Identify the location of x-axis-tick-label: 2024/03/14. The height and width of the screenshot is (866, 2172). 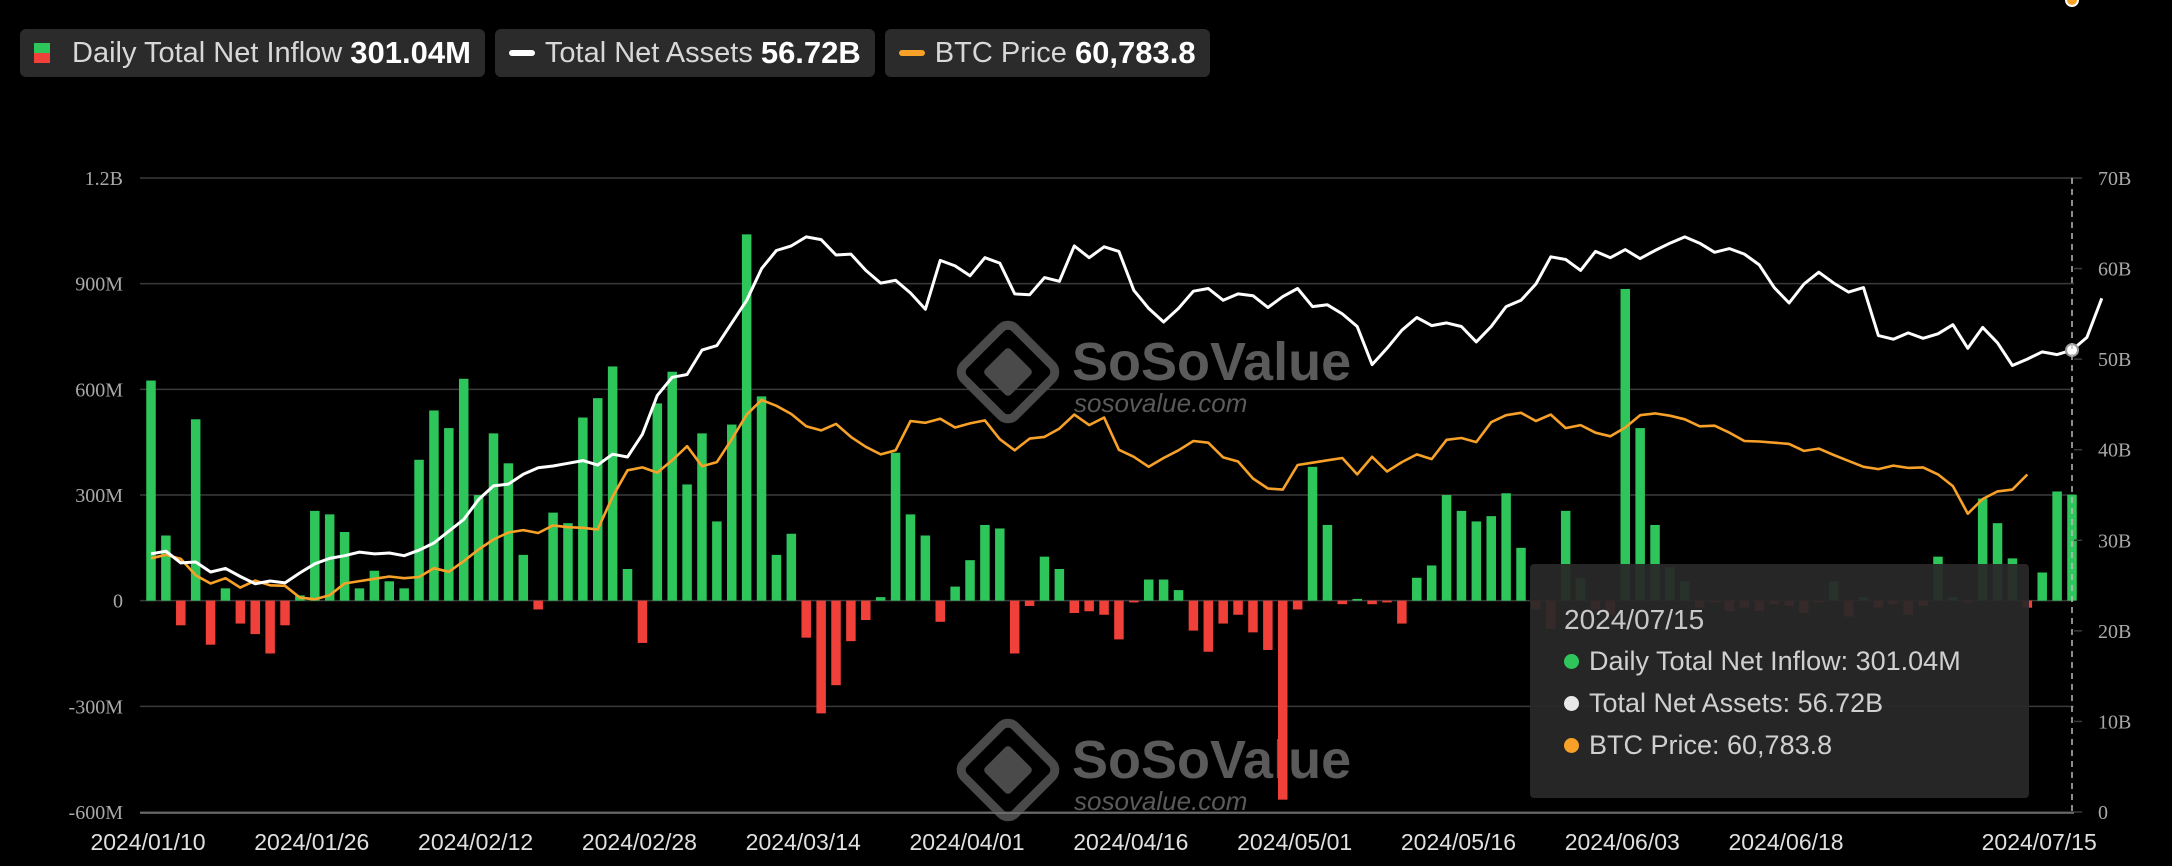
(803, 842).